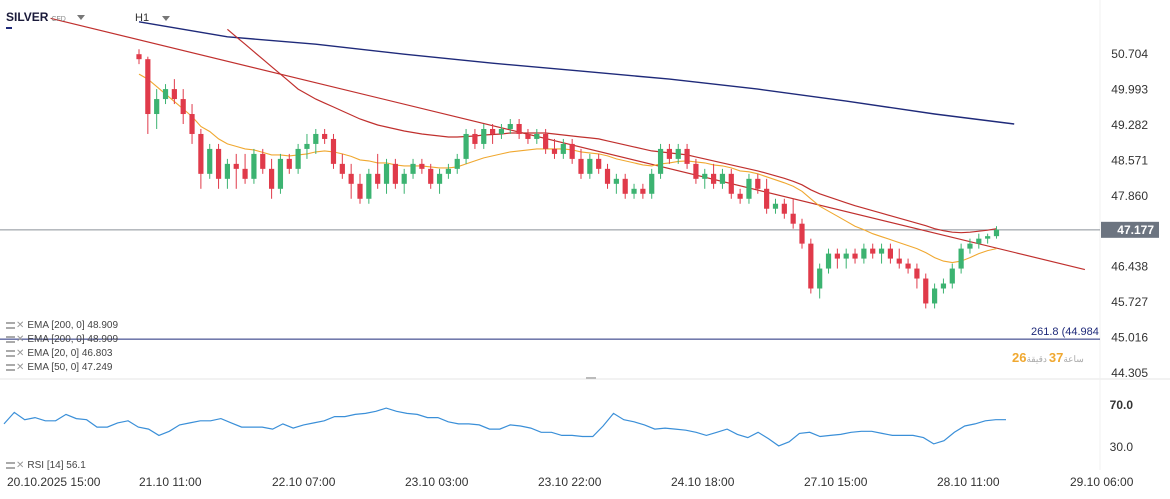 This screenshot has width=1170, height=499. What do you see at coordinates (56, 465) in the screenshot?
I see `rsi-label: RSI [14] 56.1` at bounding box center [56, 465].